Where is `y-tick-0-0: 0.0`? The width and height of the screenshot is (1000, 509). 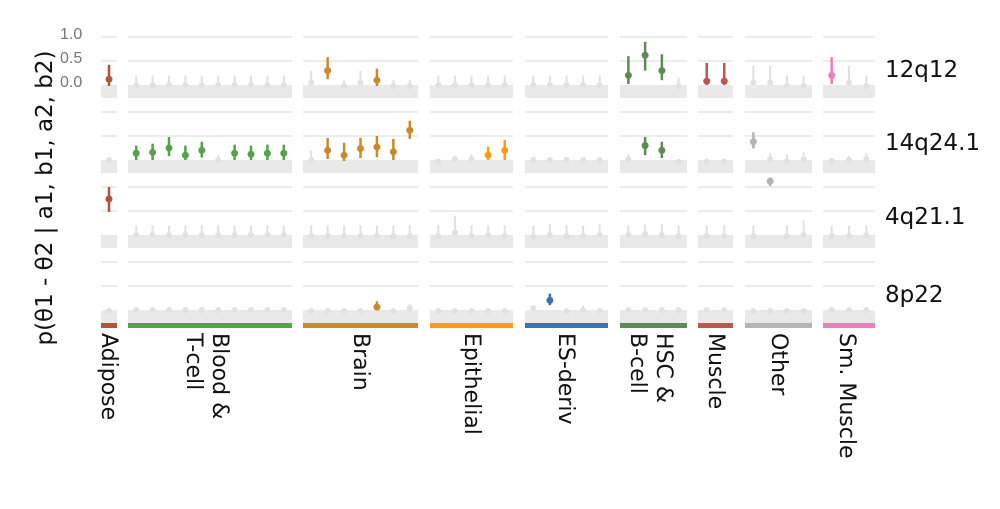
y-tick-0-0: 0.0 is located at coordinates (71, 82).